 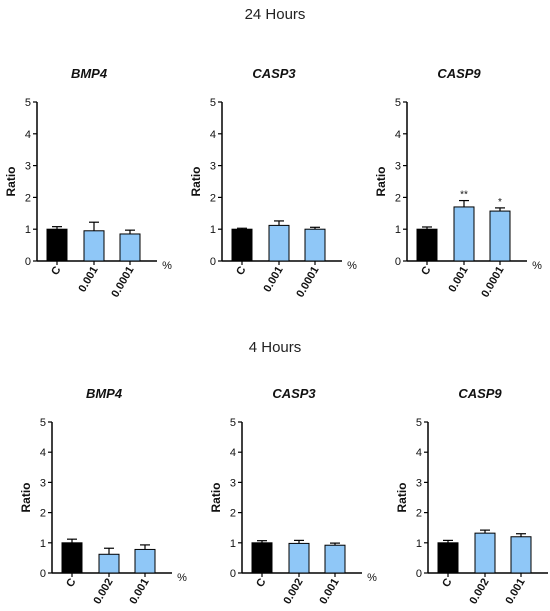 I want to click on bar-chart-2: CASP9 0 1 2 3 4 5 Ratio C ** 0.001 * 0.0001%, so click(x=458, y=183).